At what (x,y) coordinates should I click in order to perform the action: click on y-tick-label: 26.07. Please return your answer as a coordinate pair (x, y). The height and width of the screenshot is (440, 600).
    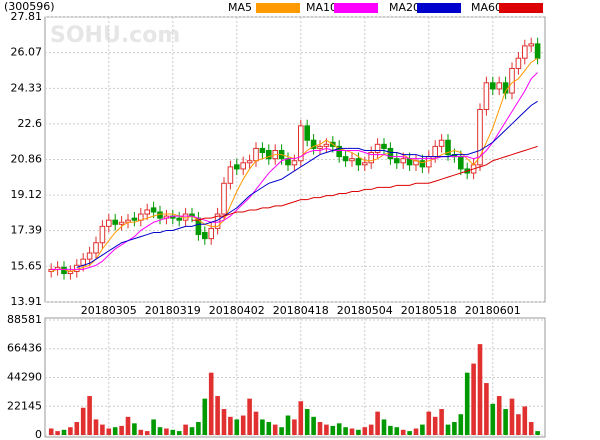
    Looking at the image, I should click on (27, 52).